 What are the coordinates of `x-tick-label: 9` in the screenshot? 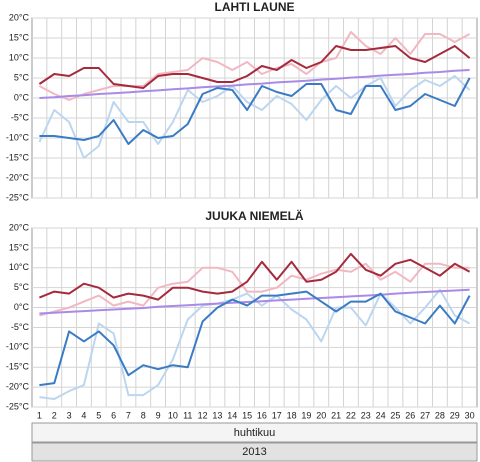 It's located at (158, 415).